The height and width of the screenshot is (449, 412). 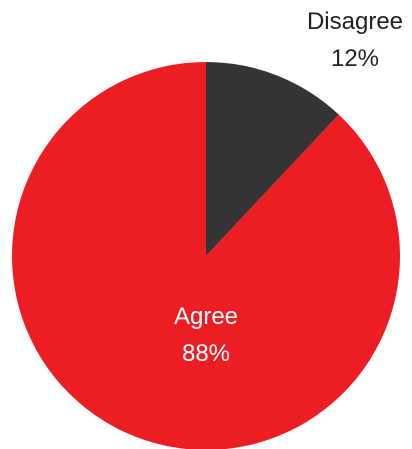 What do you see at coordinates (355, 58) in the screenshot?
I see `disagree-value-label: 12%` at bounding box center [355, 58].